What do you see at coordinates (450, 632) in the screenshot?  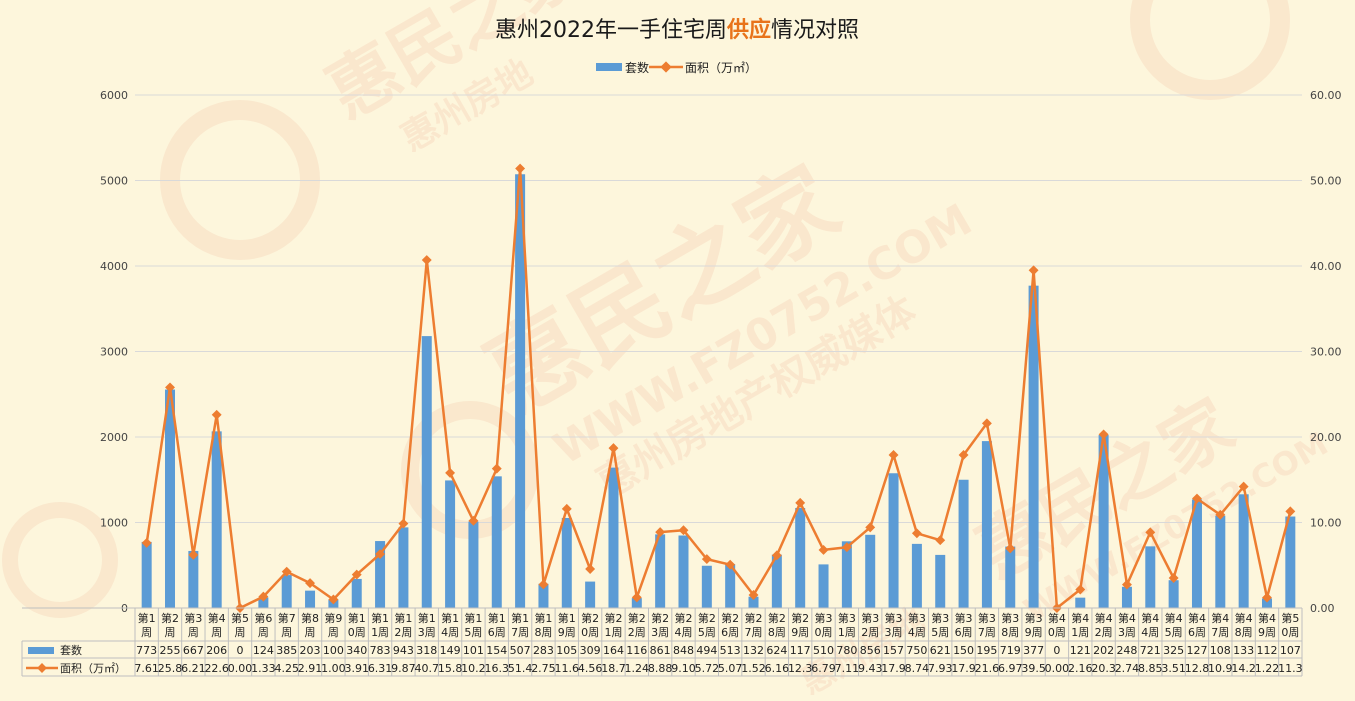 I see `category-label: 4周` at bounding box center [450, 632].